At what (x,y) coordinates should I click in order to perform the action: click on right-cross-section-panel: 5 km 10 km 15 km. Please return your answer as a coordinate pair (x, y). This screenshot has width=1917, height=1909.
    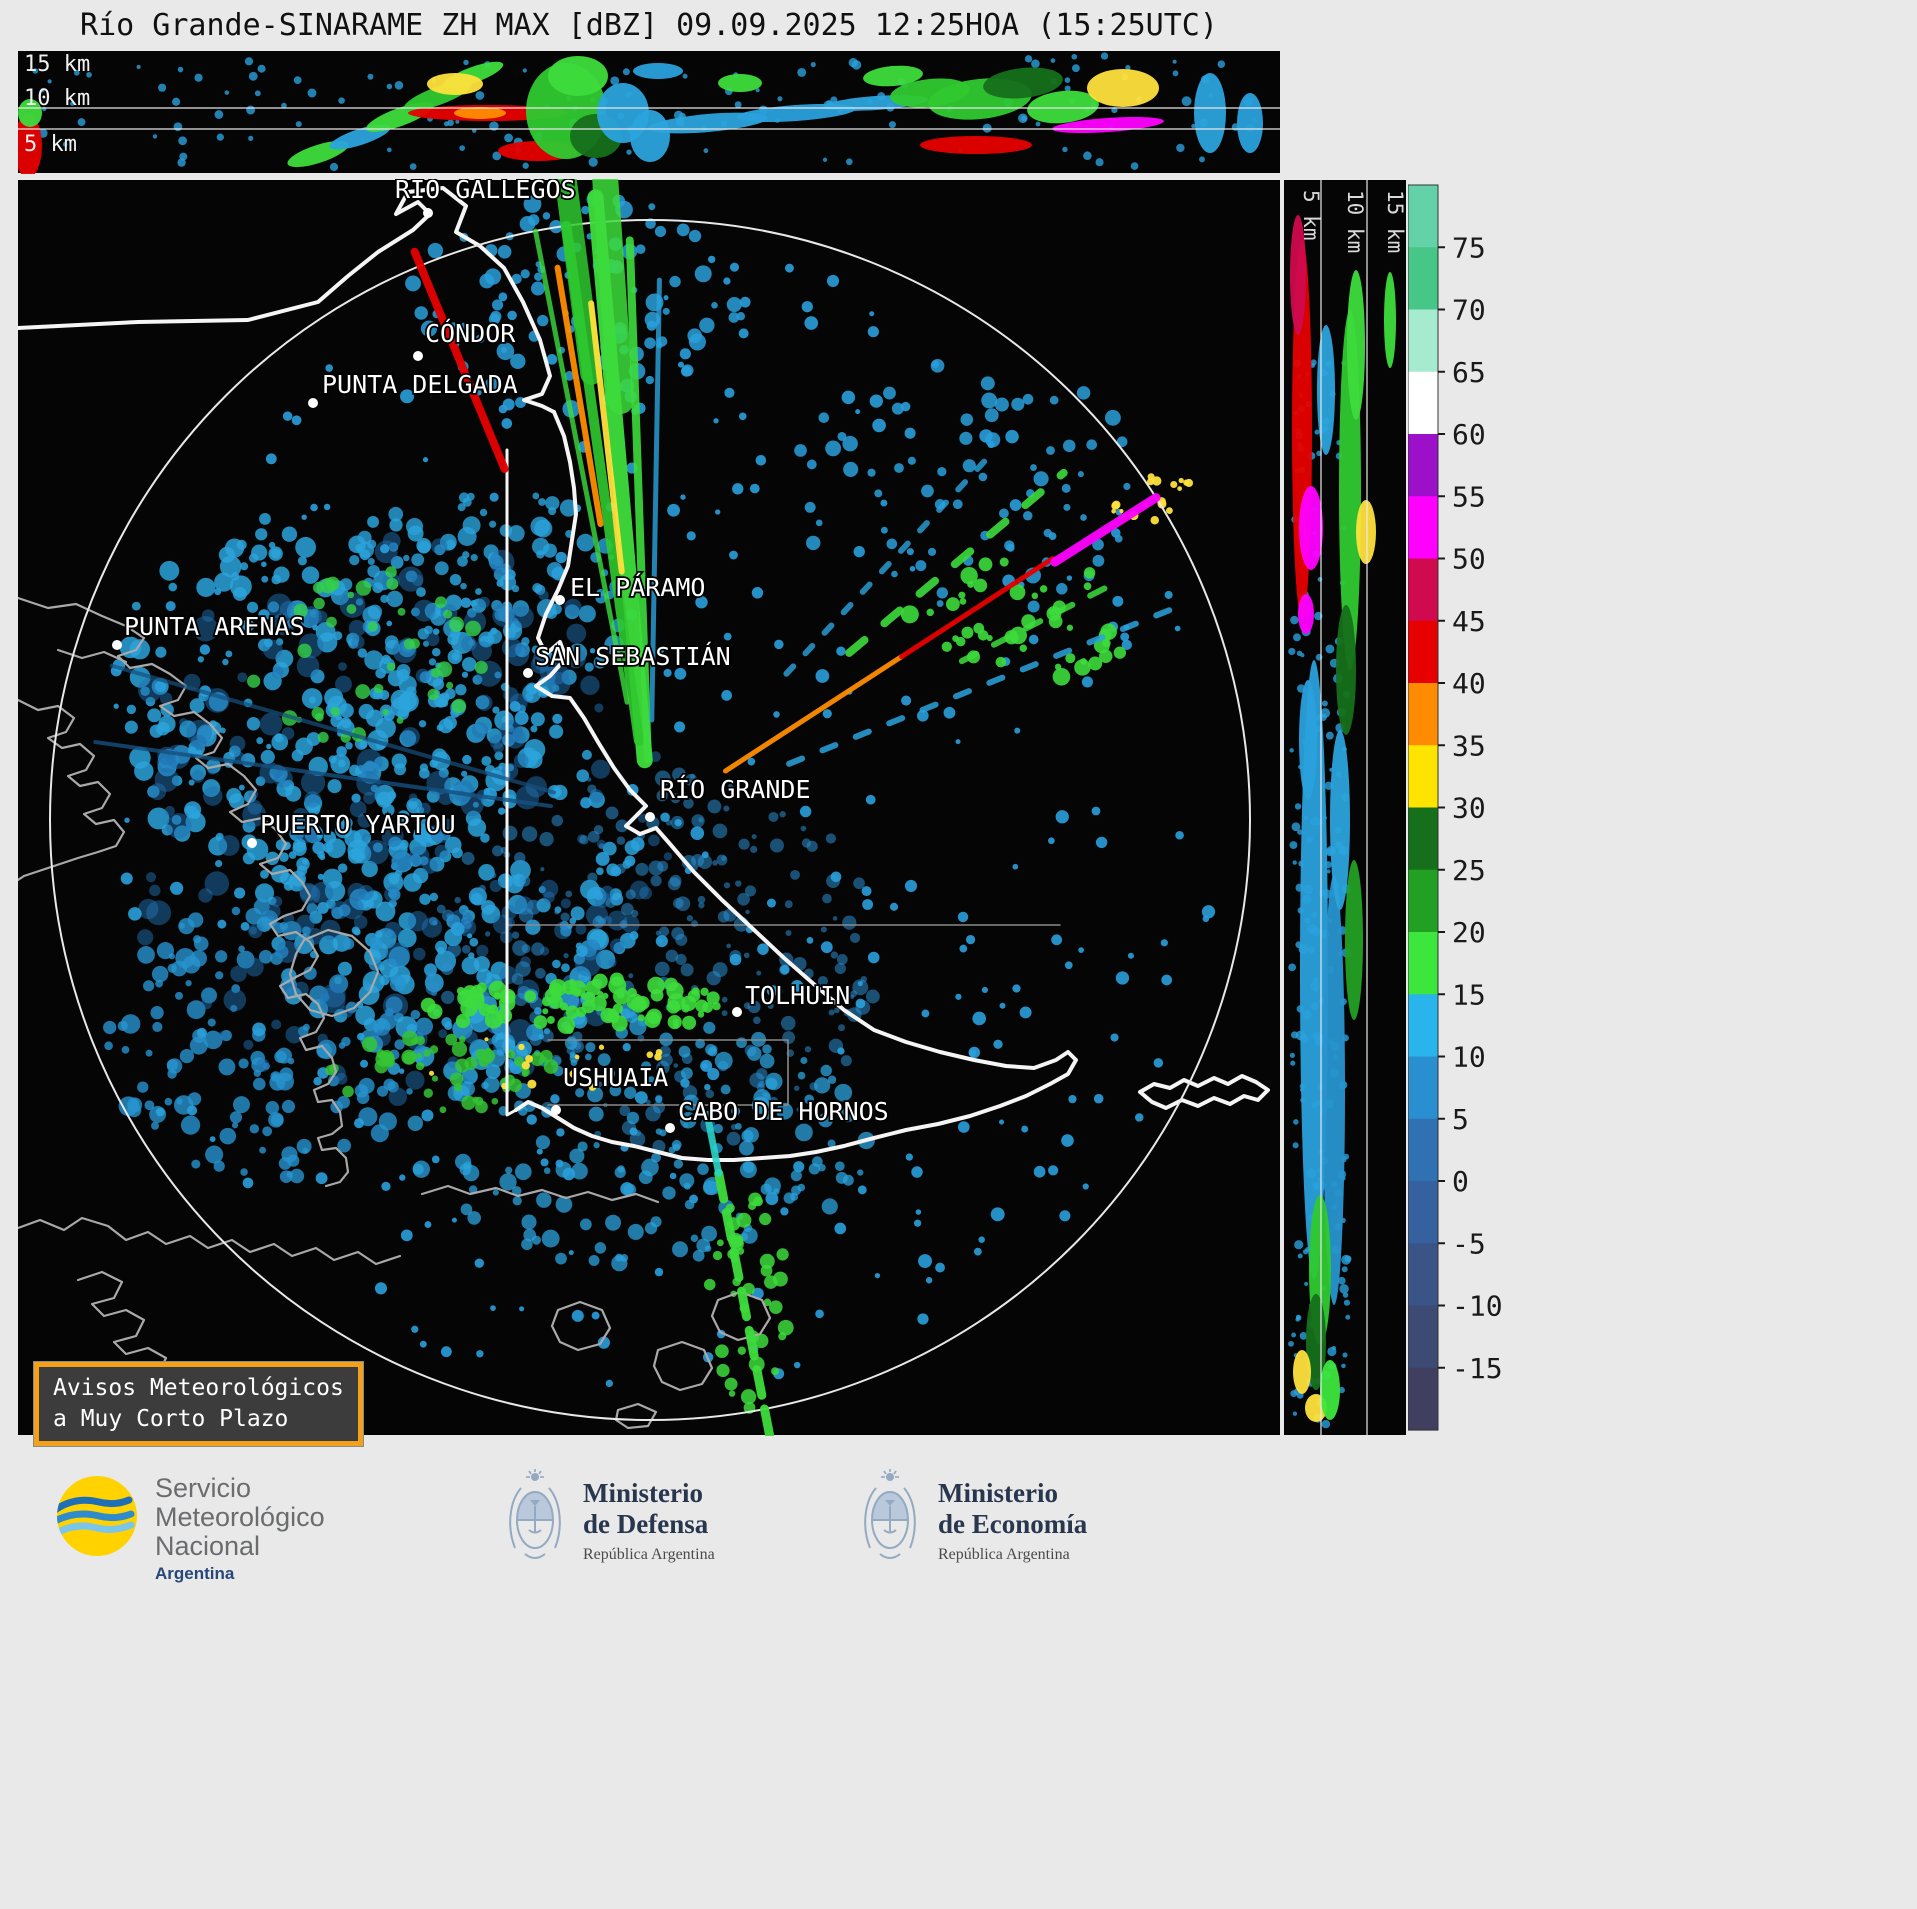
    Looking at the image, I should click on (1345, 807).